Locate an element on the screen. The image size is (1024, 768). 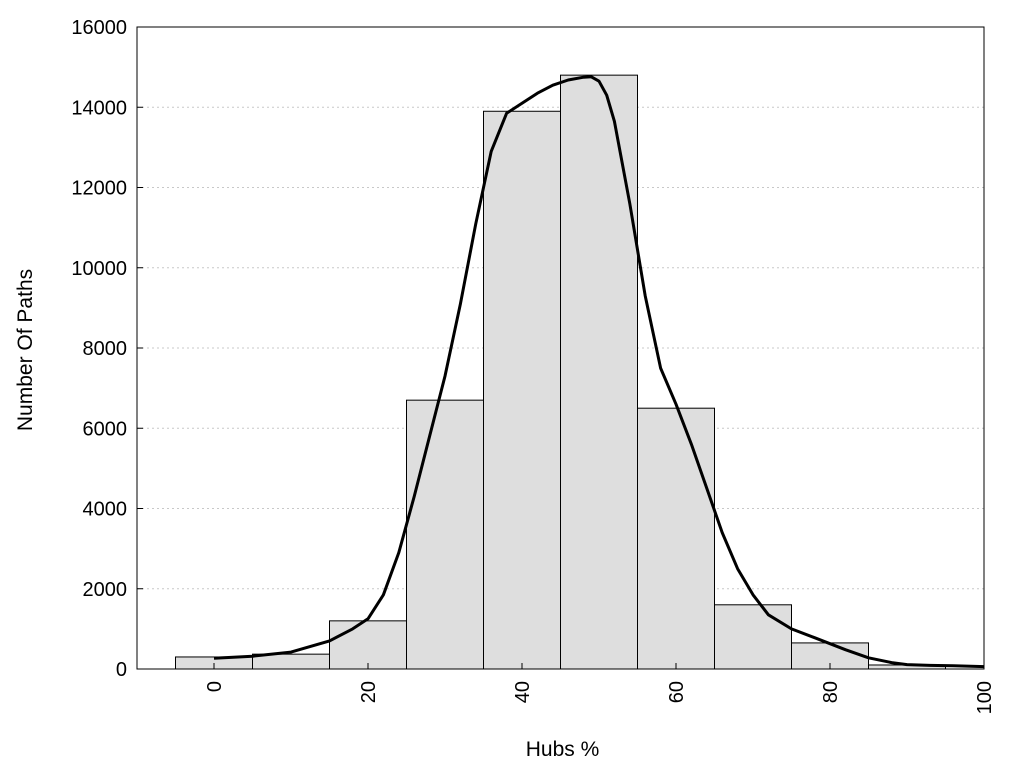
x-tick-label-60: 60 is located at coordinates (677, 692).